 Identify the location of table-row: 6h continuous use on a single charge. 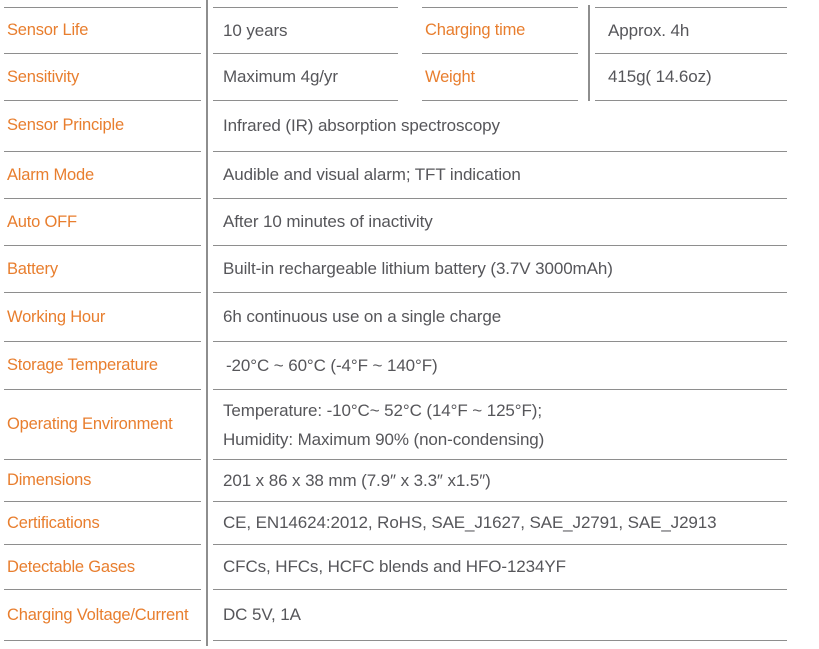
(500, 317).